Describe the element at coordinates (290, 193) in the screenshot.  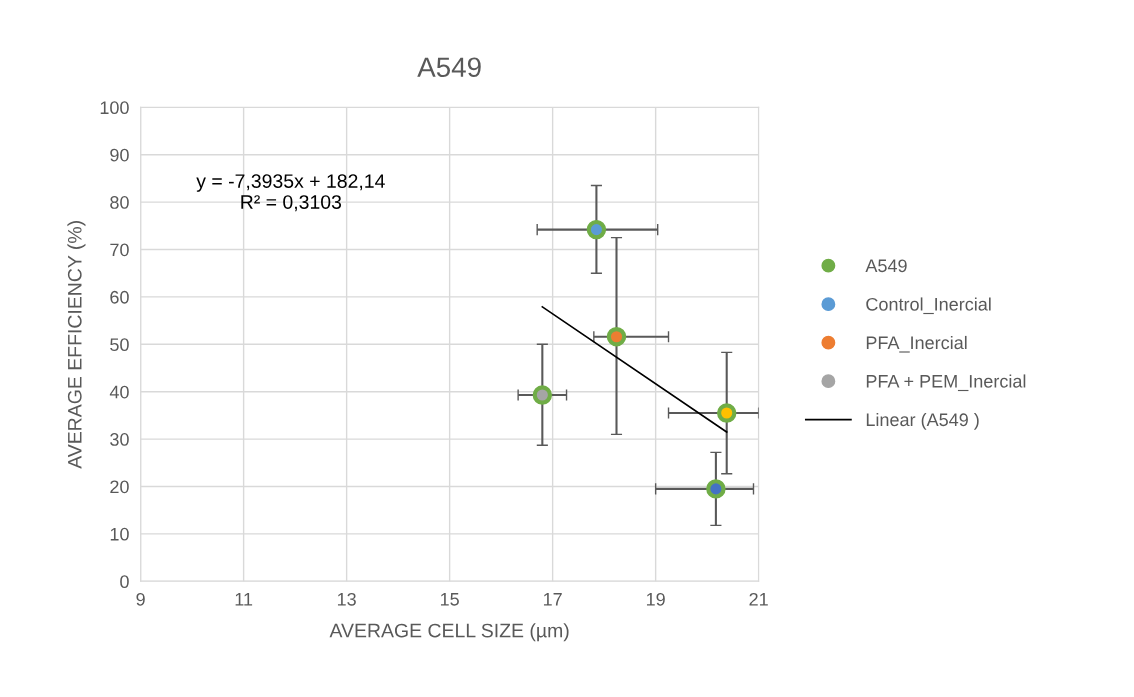
I see `annotation: y = -7,3935x + 182,14 R² = 0,3103` at that location.